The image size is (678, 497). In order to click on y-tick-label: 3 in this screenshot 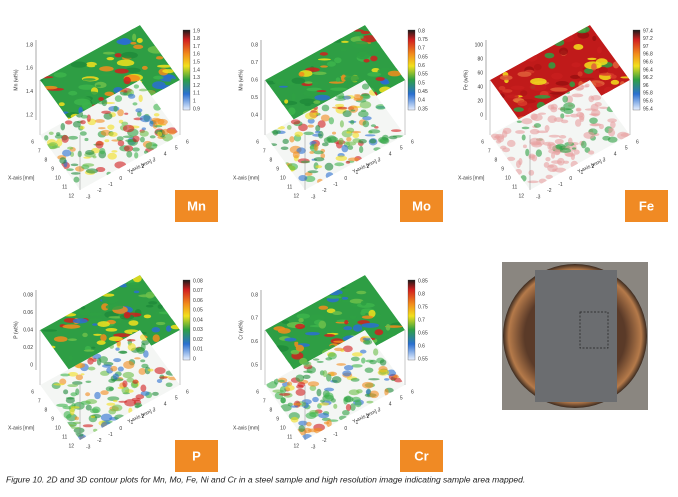, I will do `click(604, 161)`.